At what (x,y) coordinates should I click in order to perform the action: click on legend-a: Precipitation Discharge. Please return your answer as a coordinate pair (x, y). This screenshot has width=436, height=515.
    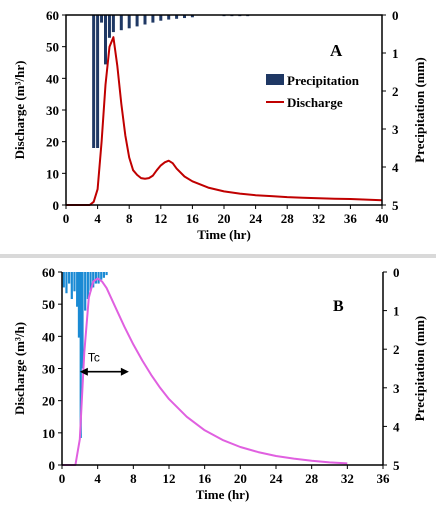
    Looking at the image, I should click on (313, 91).